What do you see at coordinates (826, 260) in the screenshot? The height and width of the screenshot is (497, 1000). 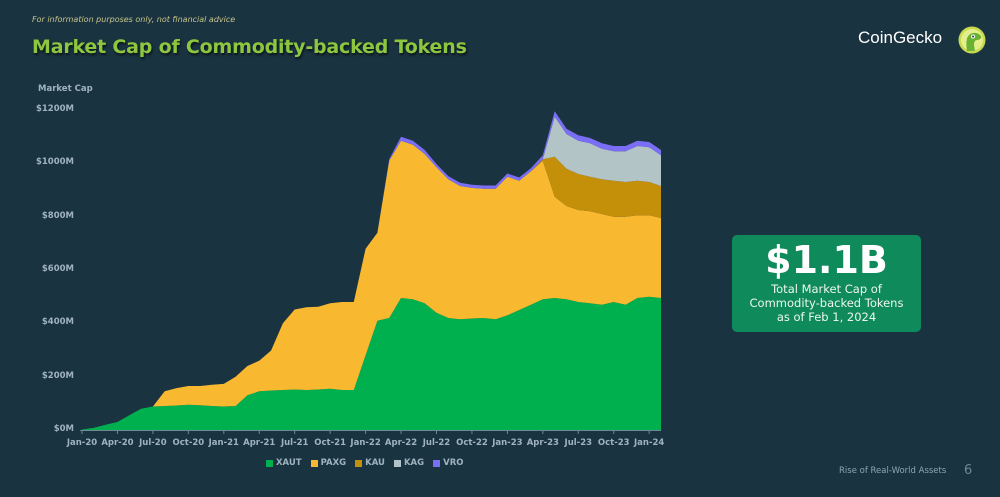 I see `total-market-cap-value: $1.1B` at bounding box center [826, 260].